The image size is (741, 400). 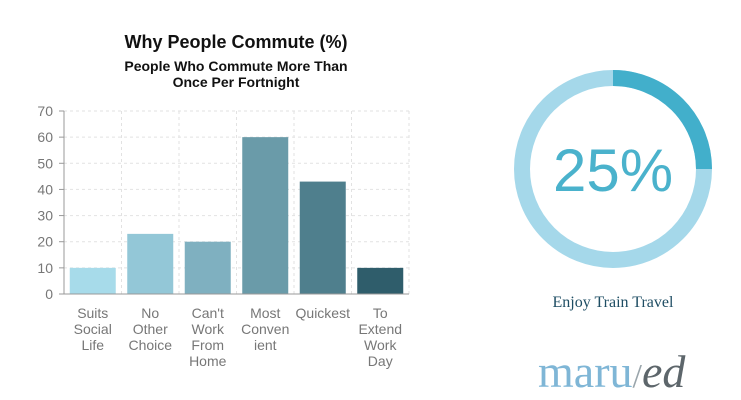 What do you see at coordinates (235, 42) in the screenshot?
I see `chart-title: Why People Commute (%)` at bounding box center [235, 42].